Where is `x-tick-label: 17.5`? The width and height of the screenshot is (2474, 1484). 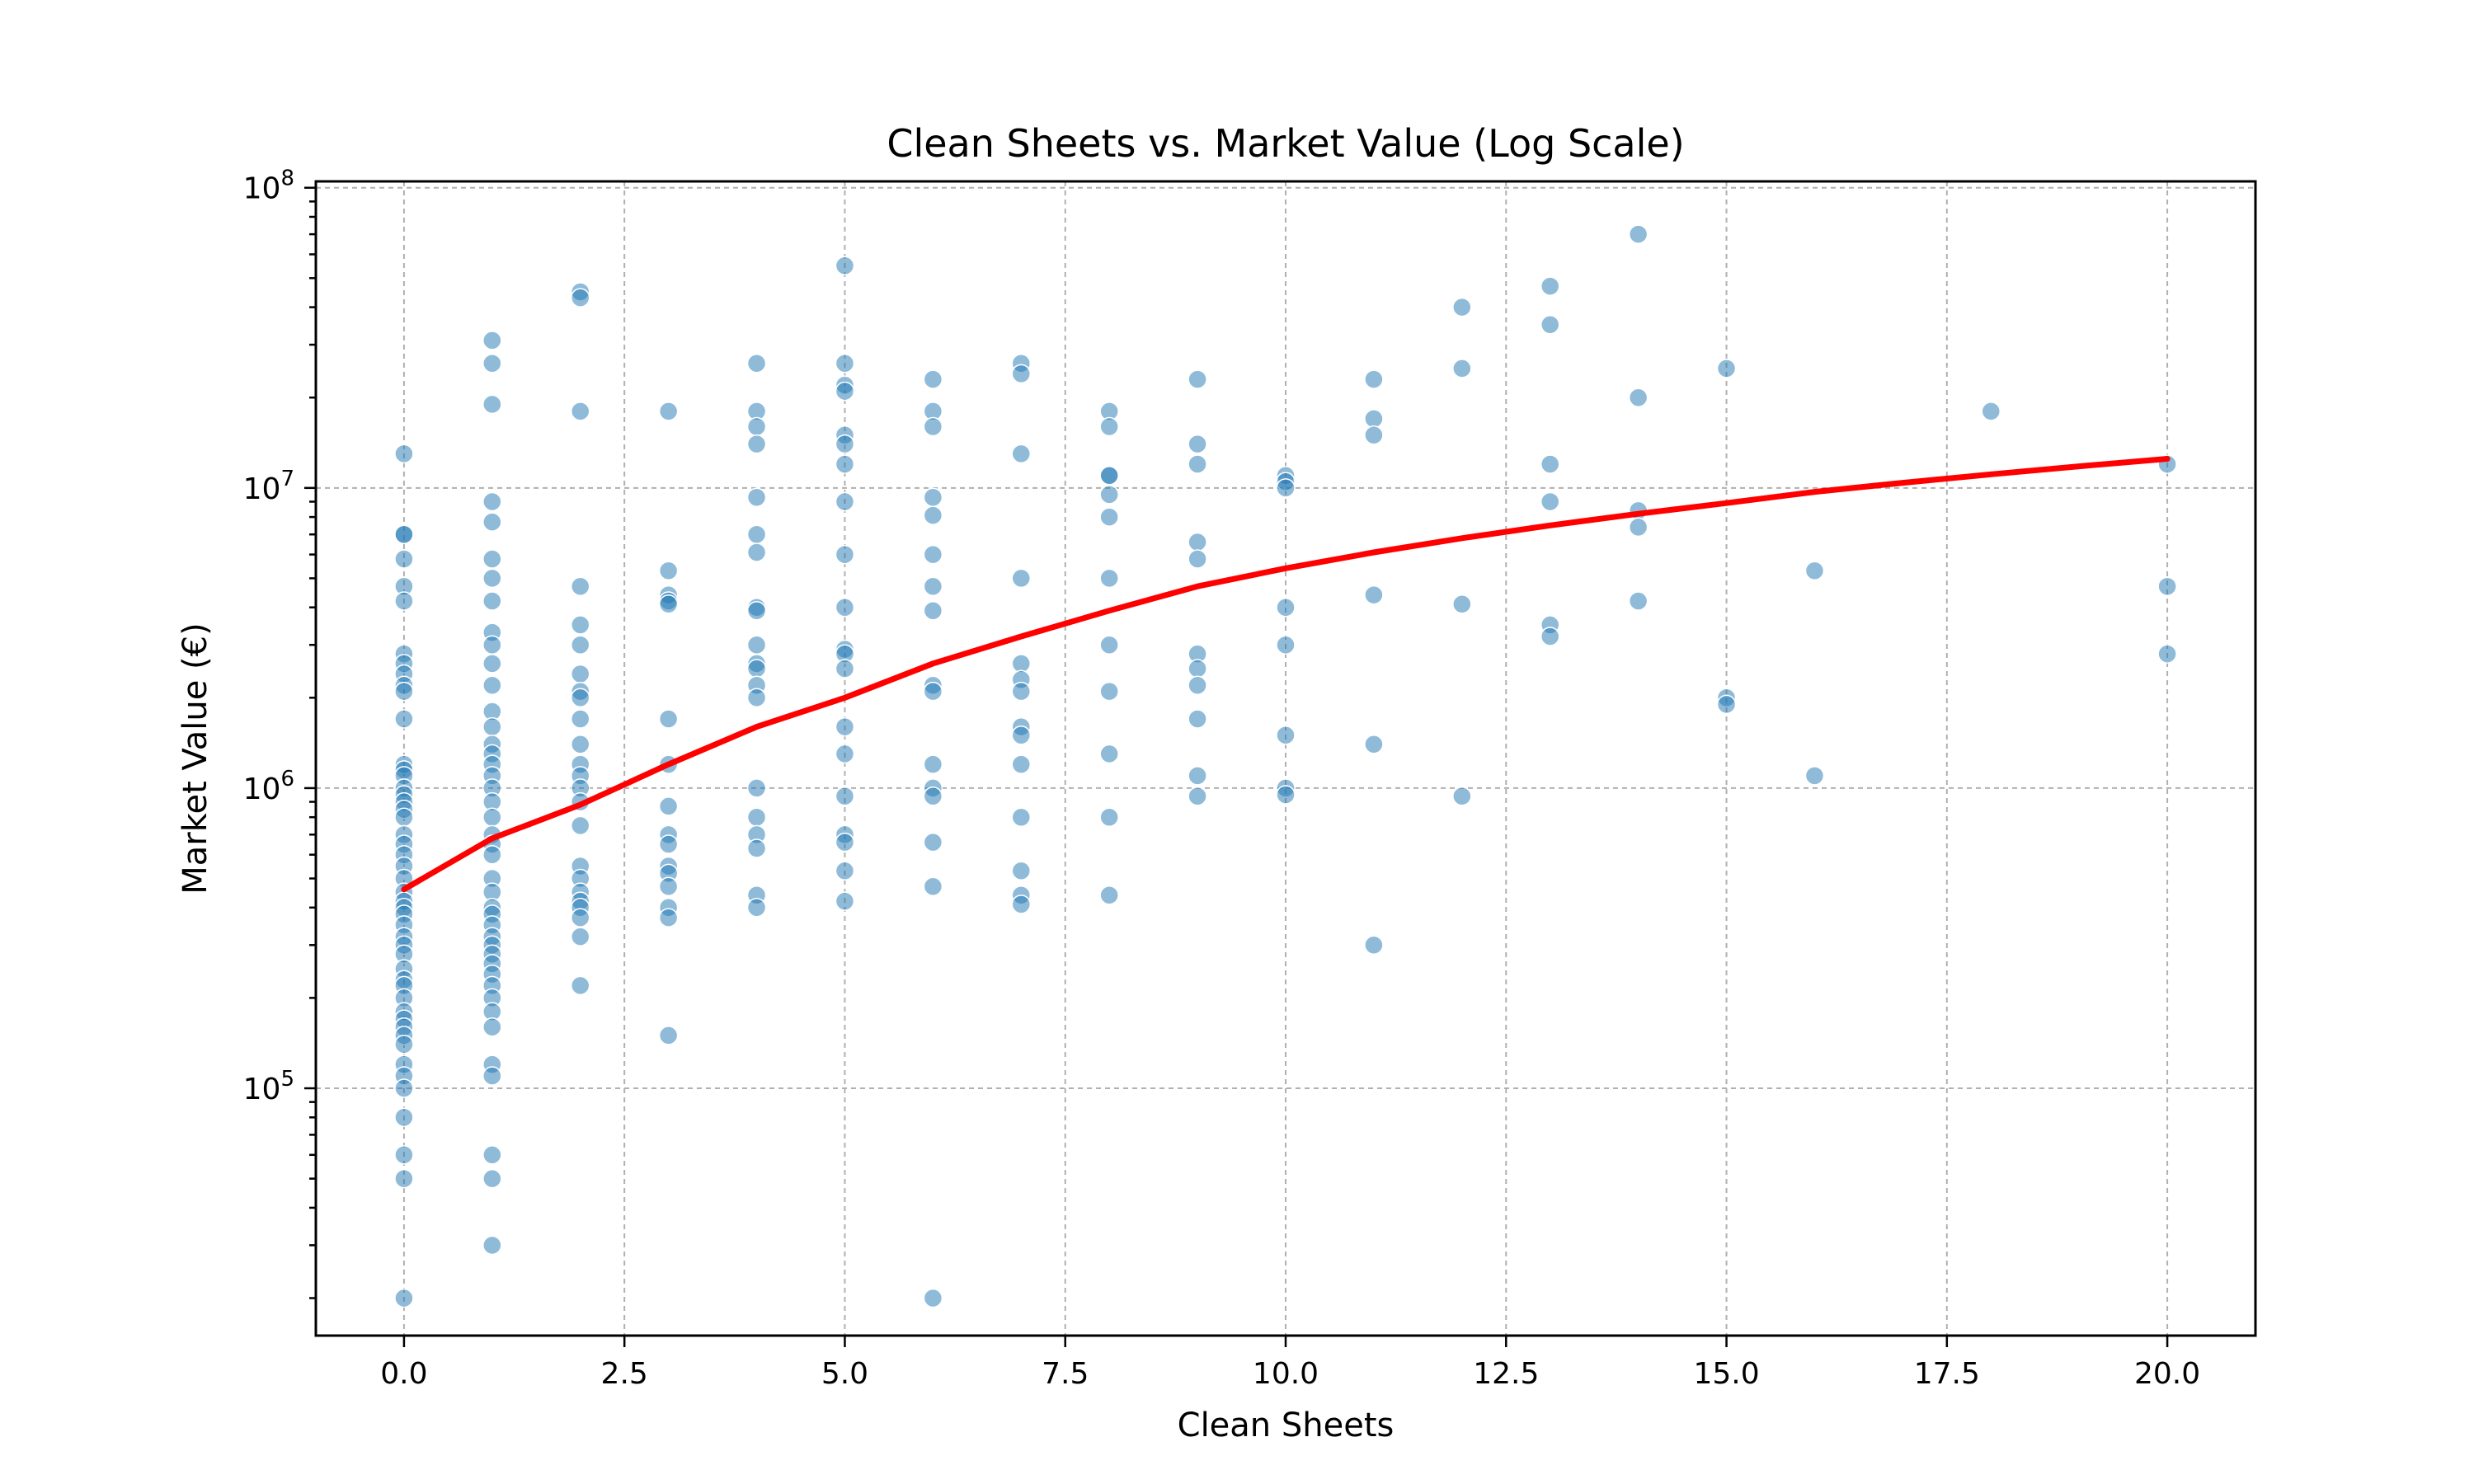
x-tick-label: 17.5 is located at coordinates (1947, 1374).